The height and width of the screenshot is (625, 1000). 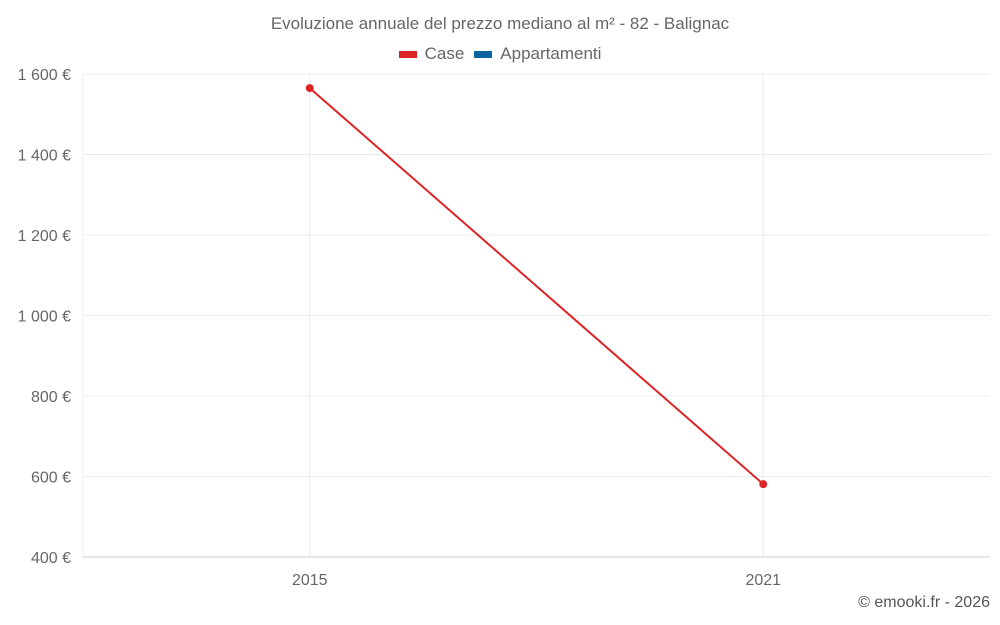 What do you see at coordinates (51, 558) in the screenshot?
I see `y-tick-label: 400 €` at bounding box center [51, 558].